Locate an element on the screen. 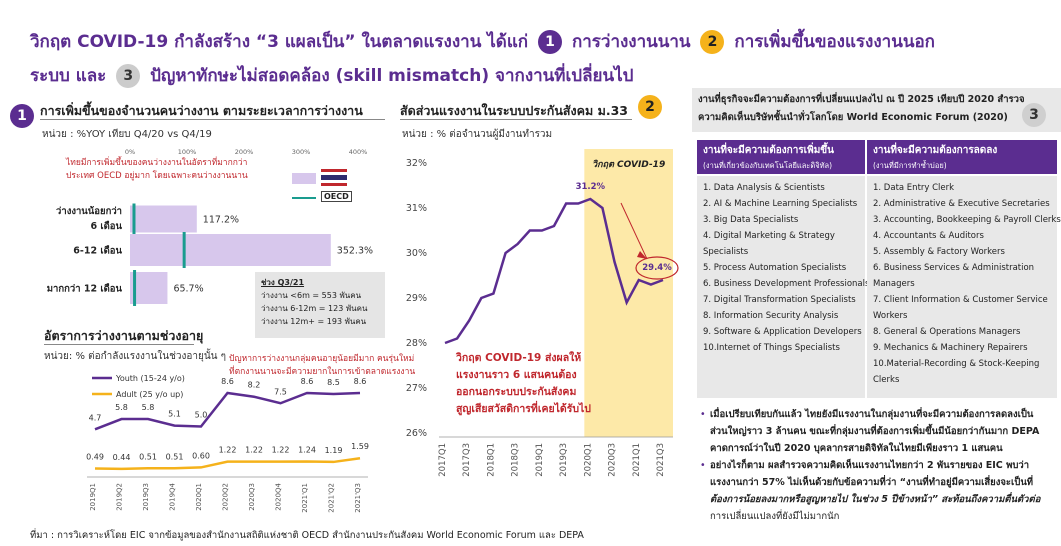  panel3-note-line: สูญเสียสวัสดิการที่เคยได้รับไป is located at coordinates (523, 409).